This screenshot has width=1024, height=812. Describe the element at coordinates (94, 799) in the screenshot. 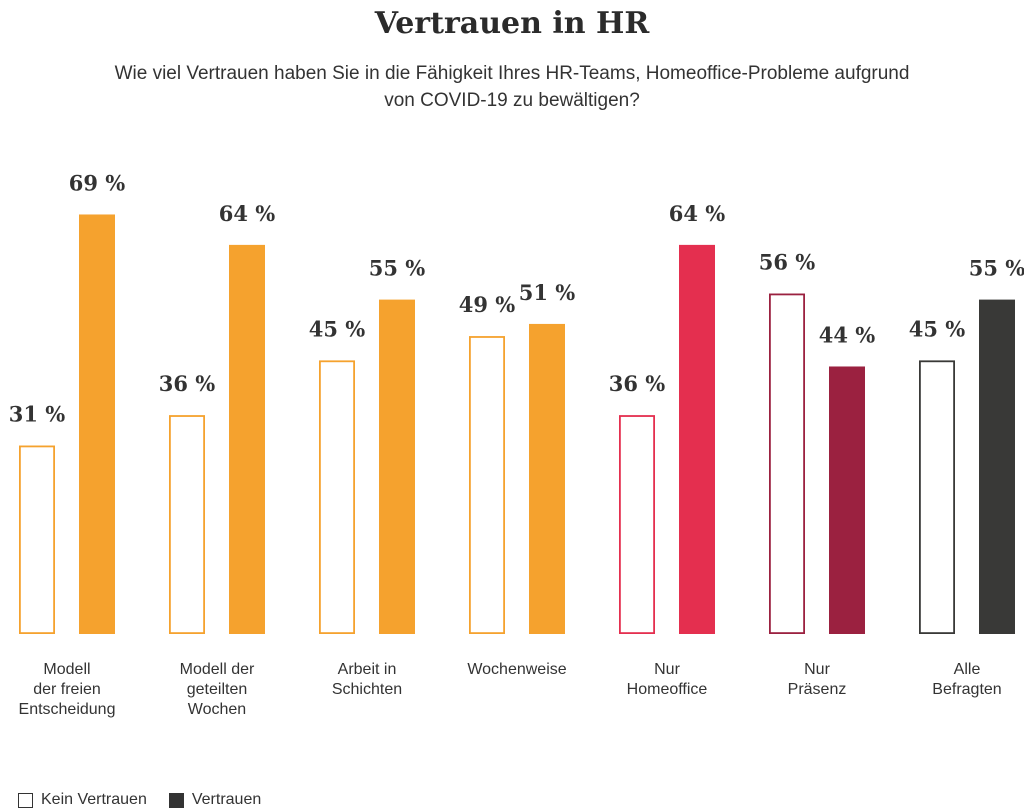

I see `legend-label-kein-vertrauen: Kein Vertrauen` at that location.